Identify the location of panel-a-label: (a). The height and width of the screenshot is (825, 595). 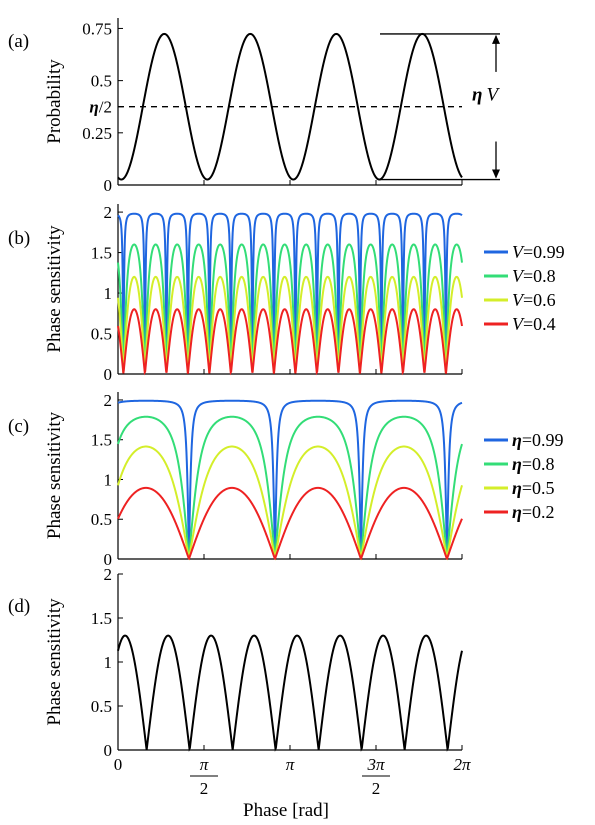
(18, 41).